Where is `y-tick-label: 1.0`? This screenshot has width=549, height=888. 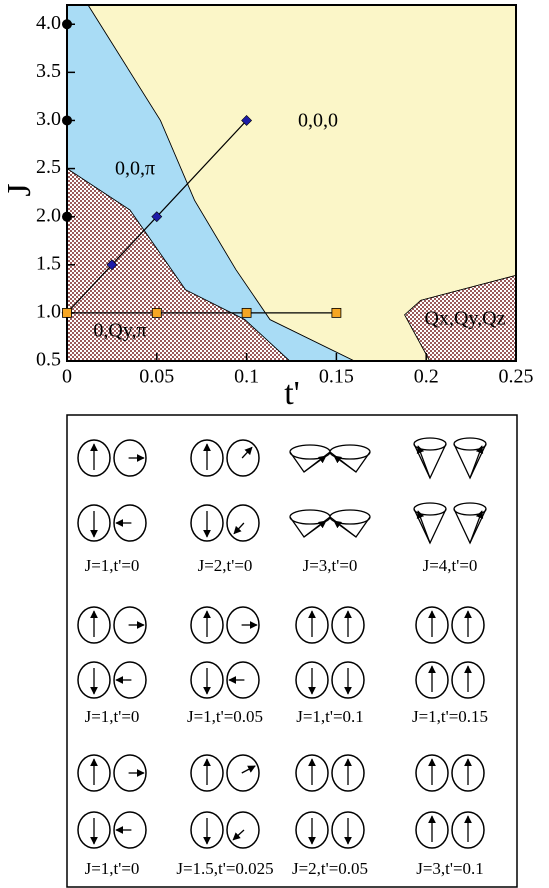
y-tick-label: 1.0 is located at coordinates (48, 311).